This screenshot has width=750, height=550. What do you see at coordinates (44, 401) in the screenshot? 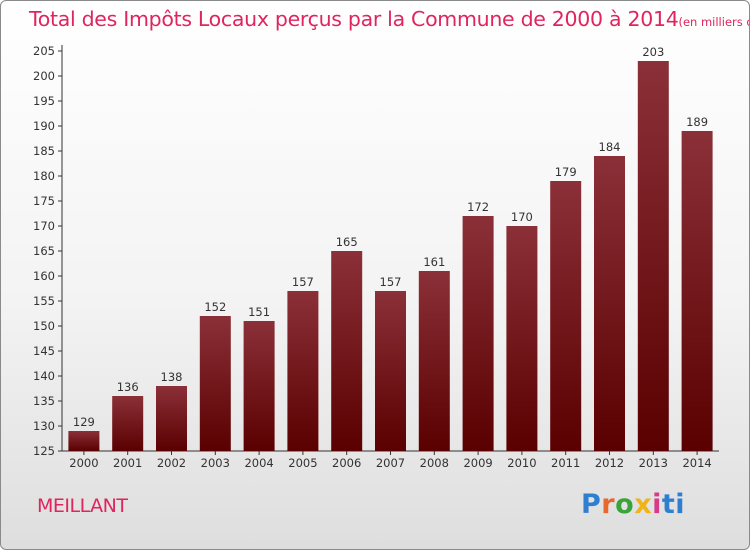
I see `y-tick-label: 135` at bounding box center [44, 401].